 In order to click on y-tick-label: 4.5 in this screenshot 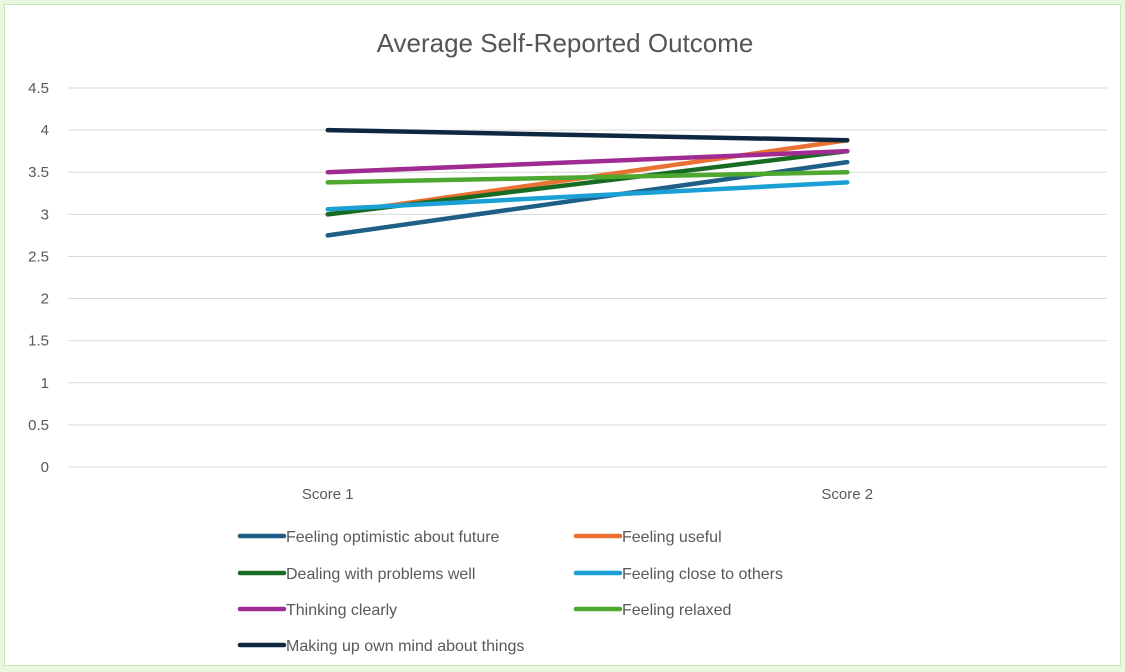, I will do `click(38, 88)`.